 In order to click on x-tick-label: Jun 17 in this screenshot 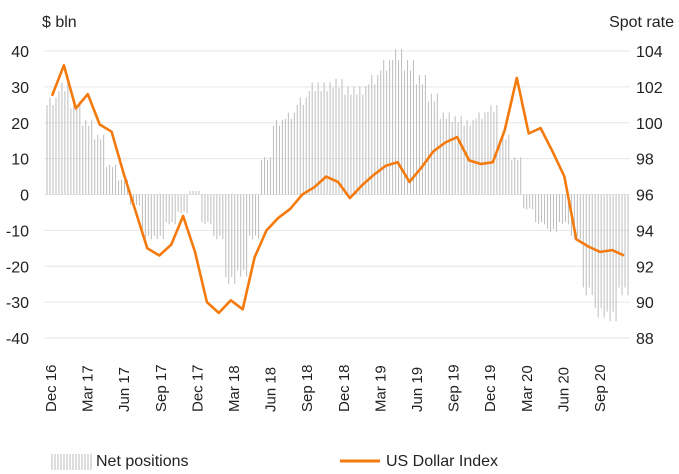, I will do `click(124, 389)`.